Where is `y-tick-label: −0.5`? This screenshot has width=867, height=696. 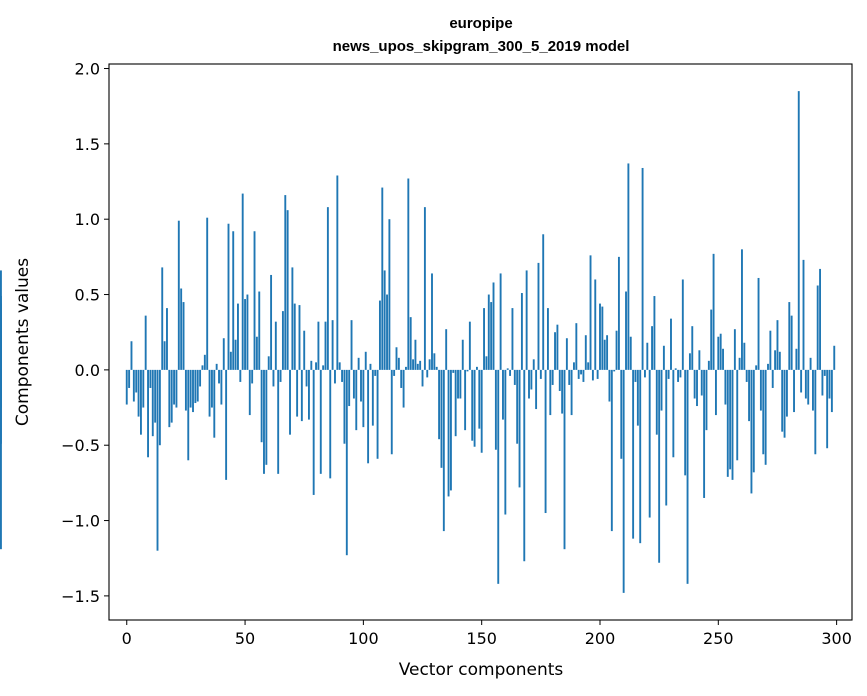 y-tick-label: −0.5 is located at coordinates (80, 445).